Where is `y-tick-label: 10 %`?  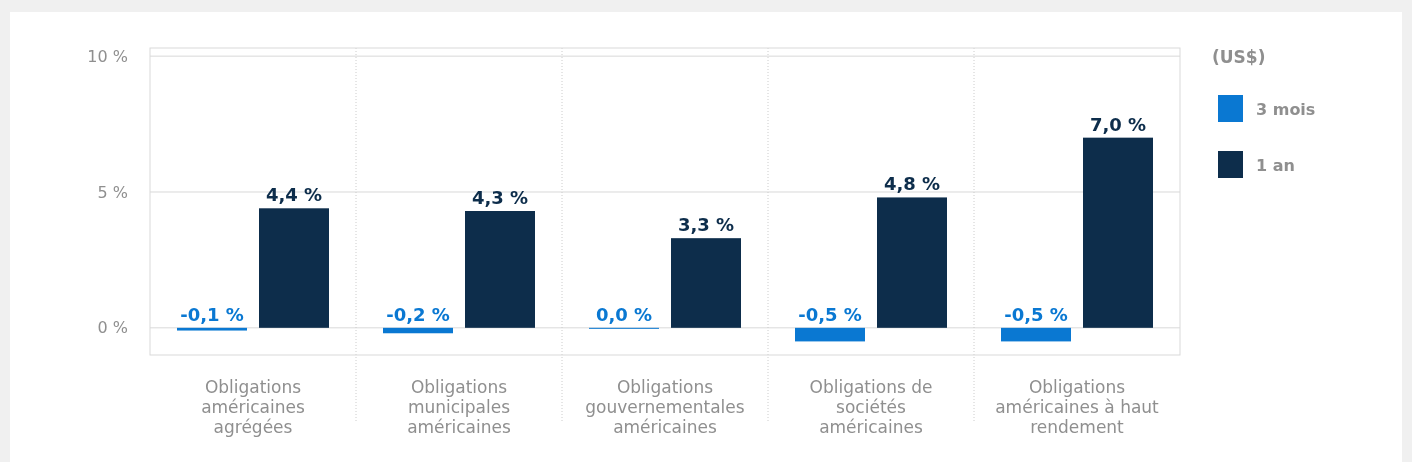 y-tick-label: 10 % is located at coordinates (107, 56).